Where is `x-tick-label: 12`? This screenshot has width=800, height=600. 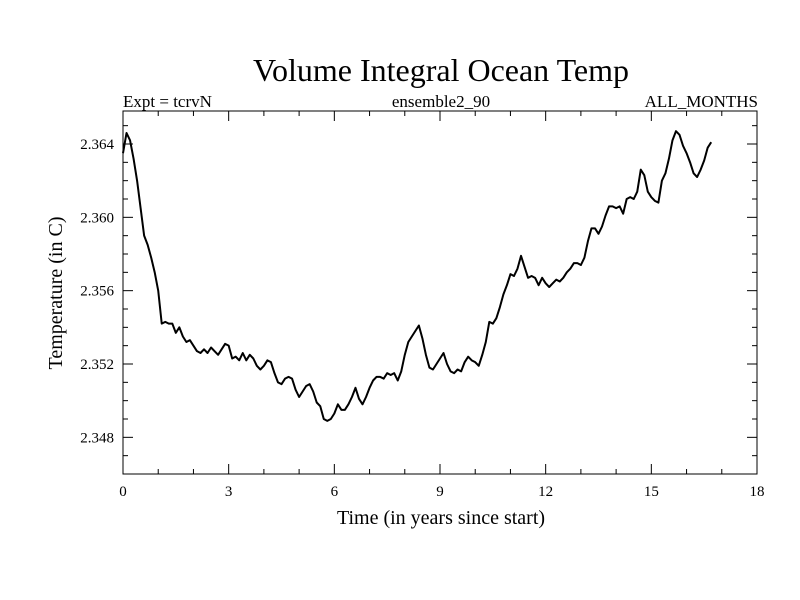 x-tick-label: 12 is located at coordinates (545, 492).